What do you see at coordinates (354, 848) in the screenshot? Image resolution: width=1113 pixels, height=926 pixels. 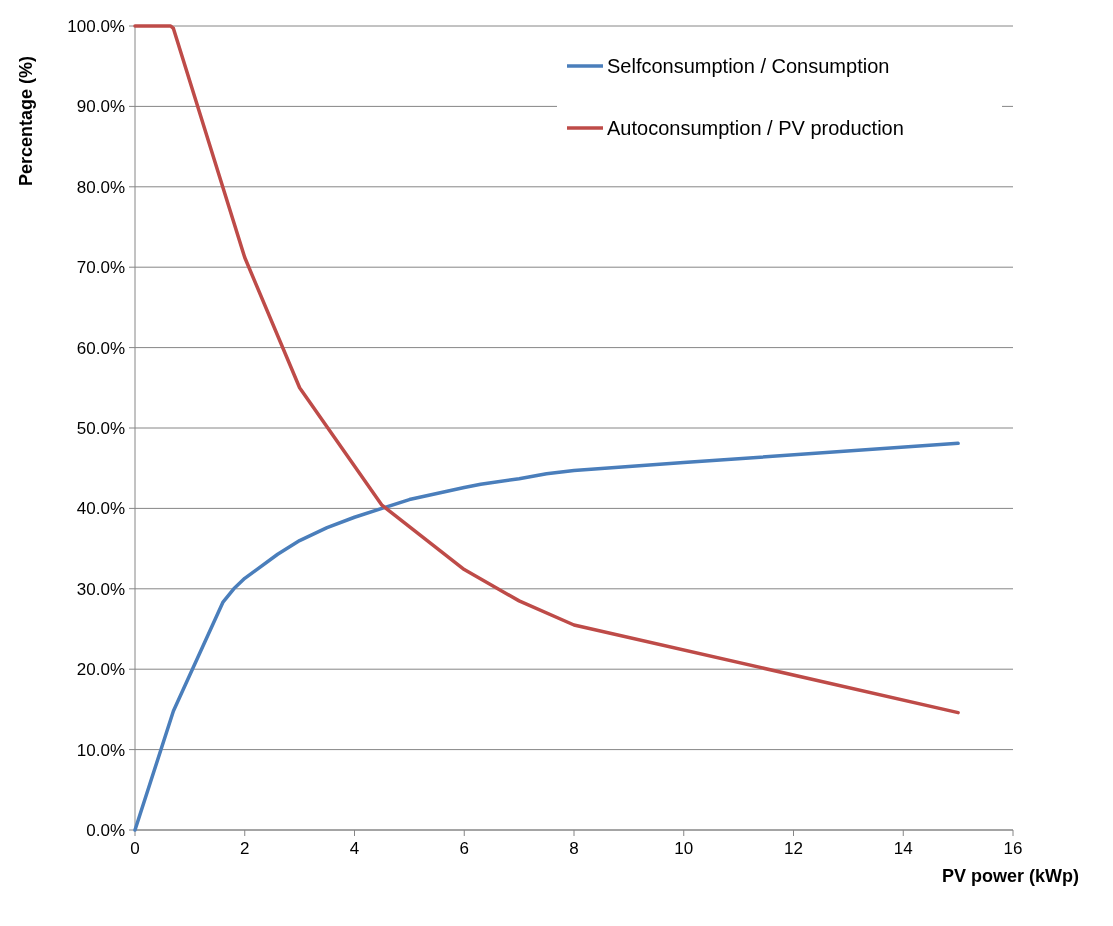 I see `x-tick-label: 4` at bounding box center [354, 848].